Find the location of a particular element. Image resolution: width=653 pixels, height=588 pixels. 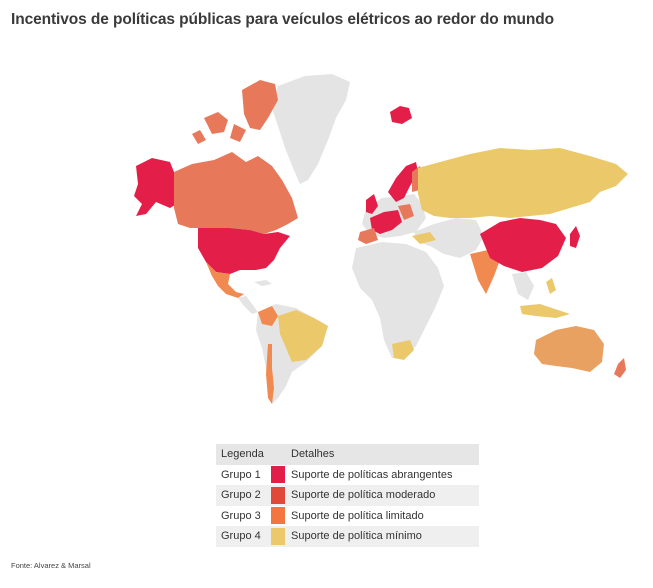

new-zealand-region is located at coordinates (620, 368).